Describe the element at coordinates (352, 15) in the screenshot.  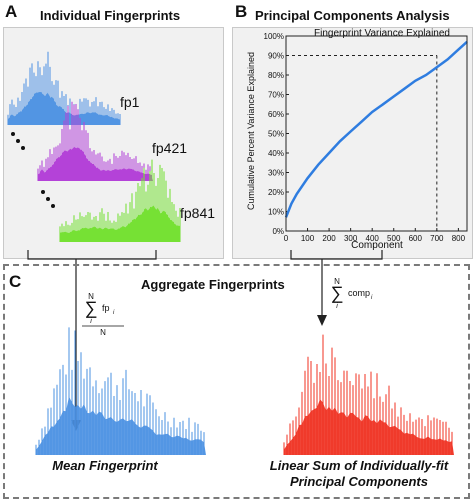
I see `panel-b-title: Principal Components Analysis` at that location.